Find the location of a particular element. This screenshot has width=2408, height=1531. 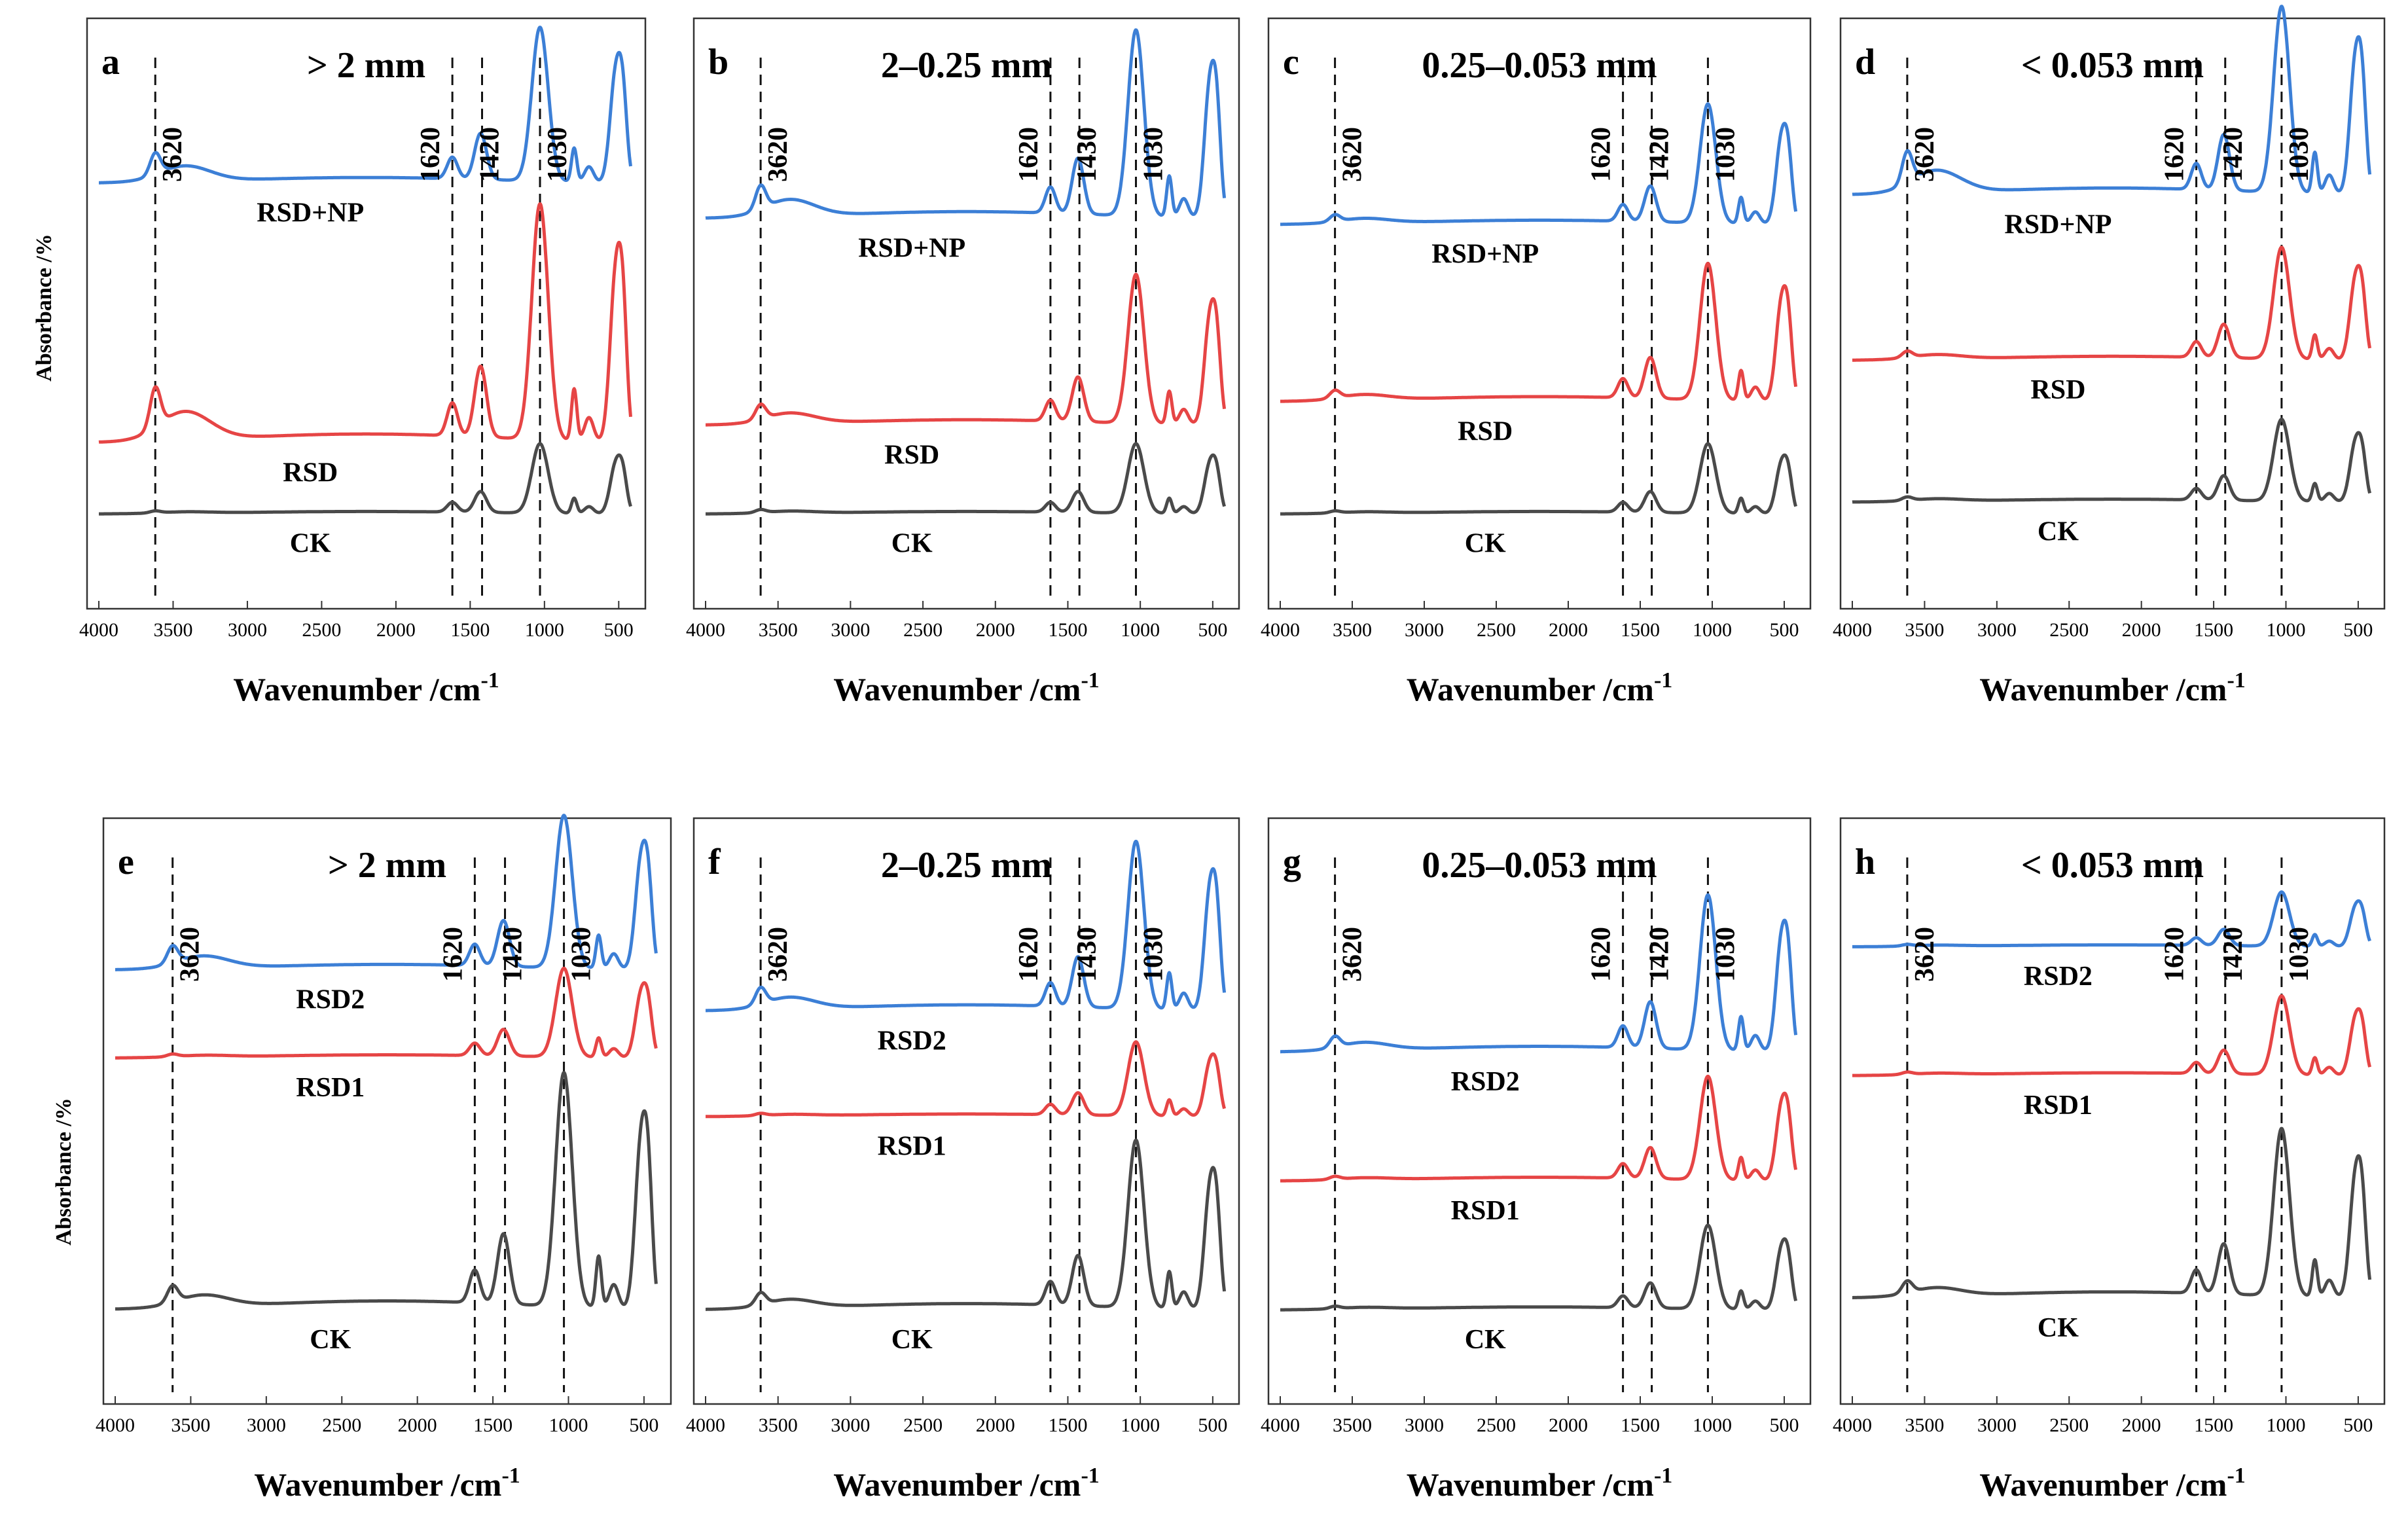

series-line-rsd-np is located at coordinates (965, 124).